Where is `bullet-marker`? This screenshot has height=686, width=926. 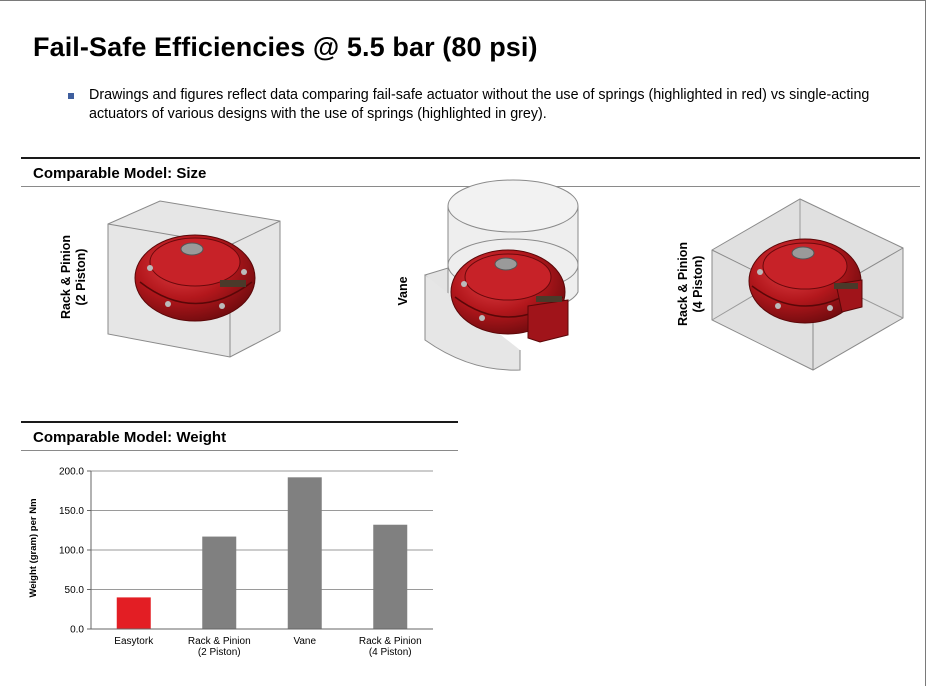
bullet-marker is located at coordinates (71, 96).